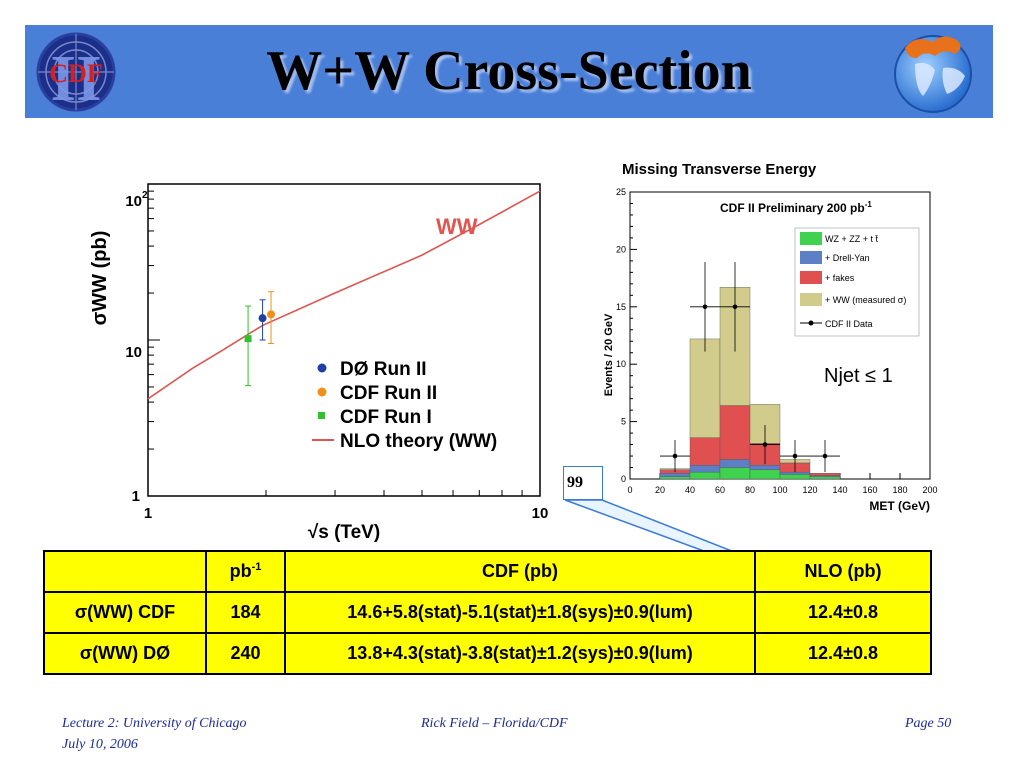  What do you see at coordinates (125, 653) in the screenshot?
I see `table-cell: σ(WW) DØ` at bounding box center [125, 653].